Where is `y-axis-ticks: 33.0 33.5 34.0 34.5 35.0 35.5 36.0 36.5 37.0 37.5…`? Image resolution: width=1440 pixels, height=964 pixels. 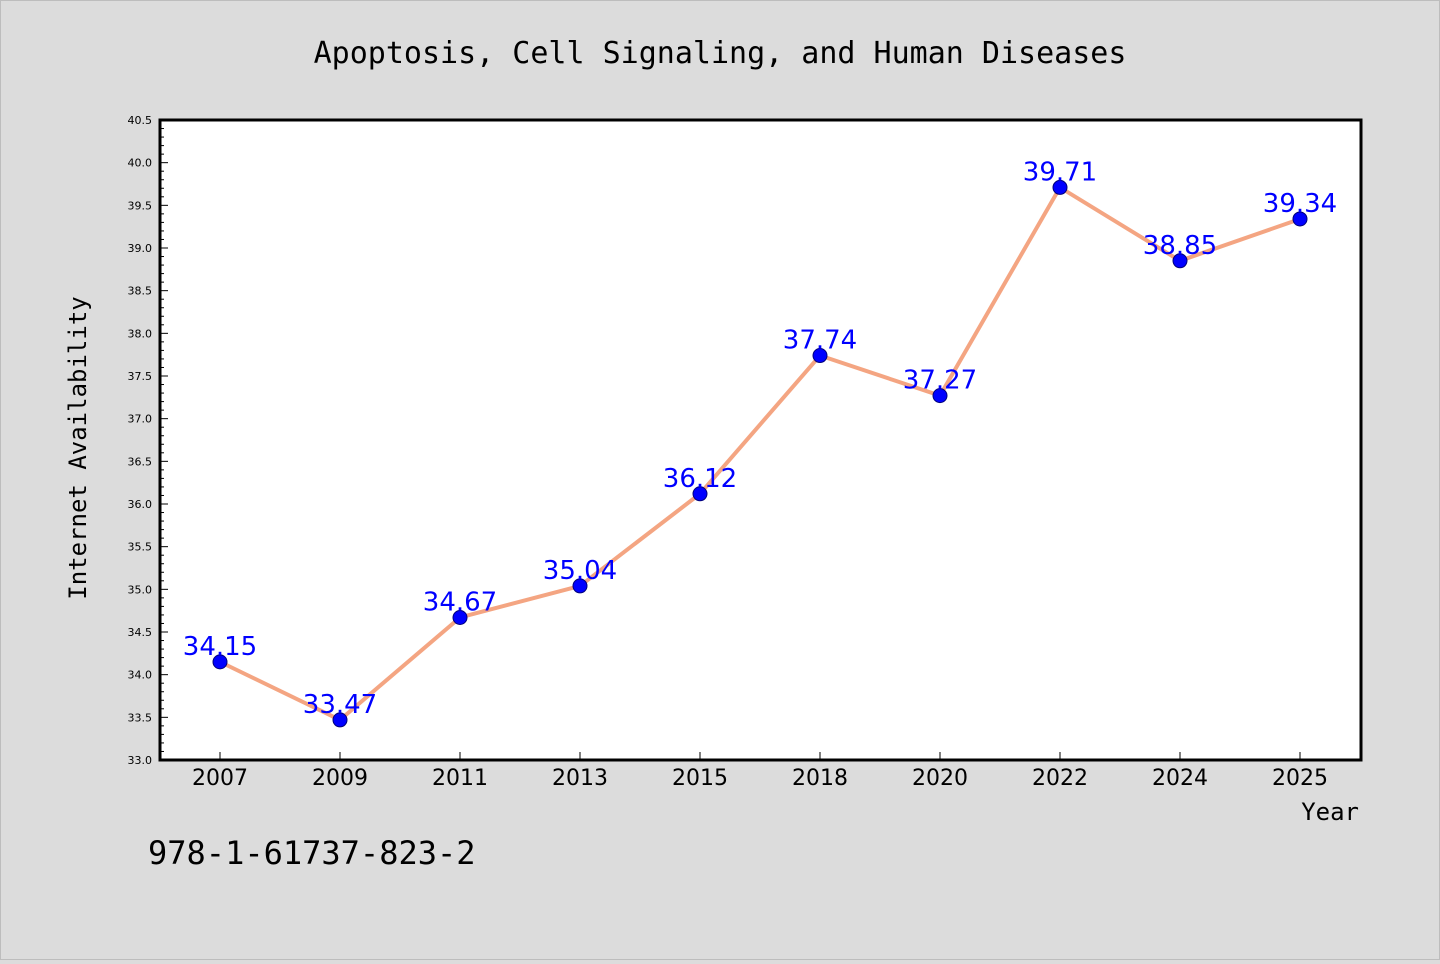 y-axis-ticks: 33.0 33.5 34.0 34.5 35.0 35.5 36.0 36.5 37.0 37.5… is located at coordinates (148, 440).